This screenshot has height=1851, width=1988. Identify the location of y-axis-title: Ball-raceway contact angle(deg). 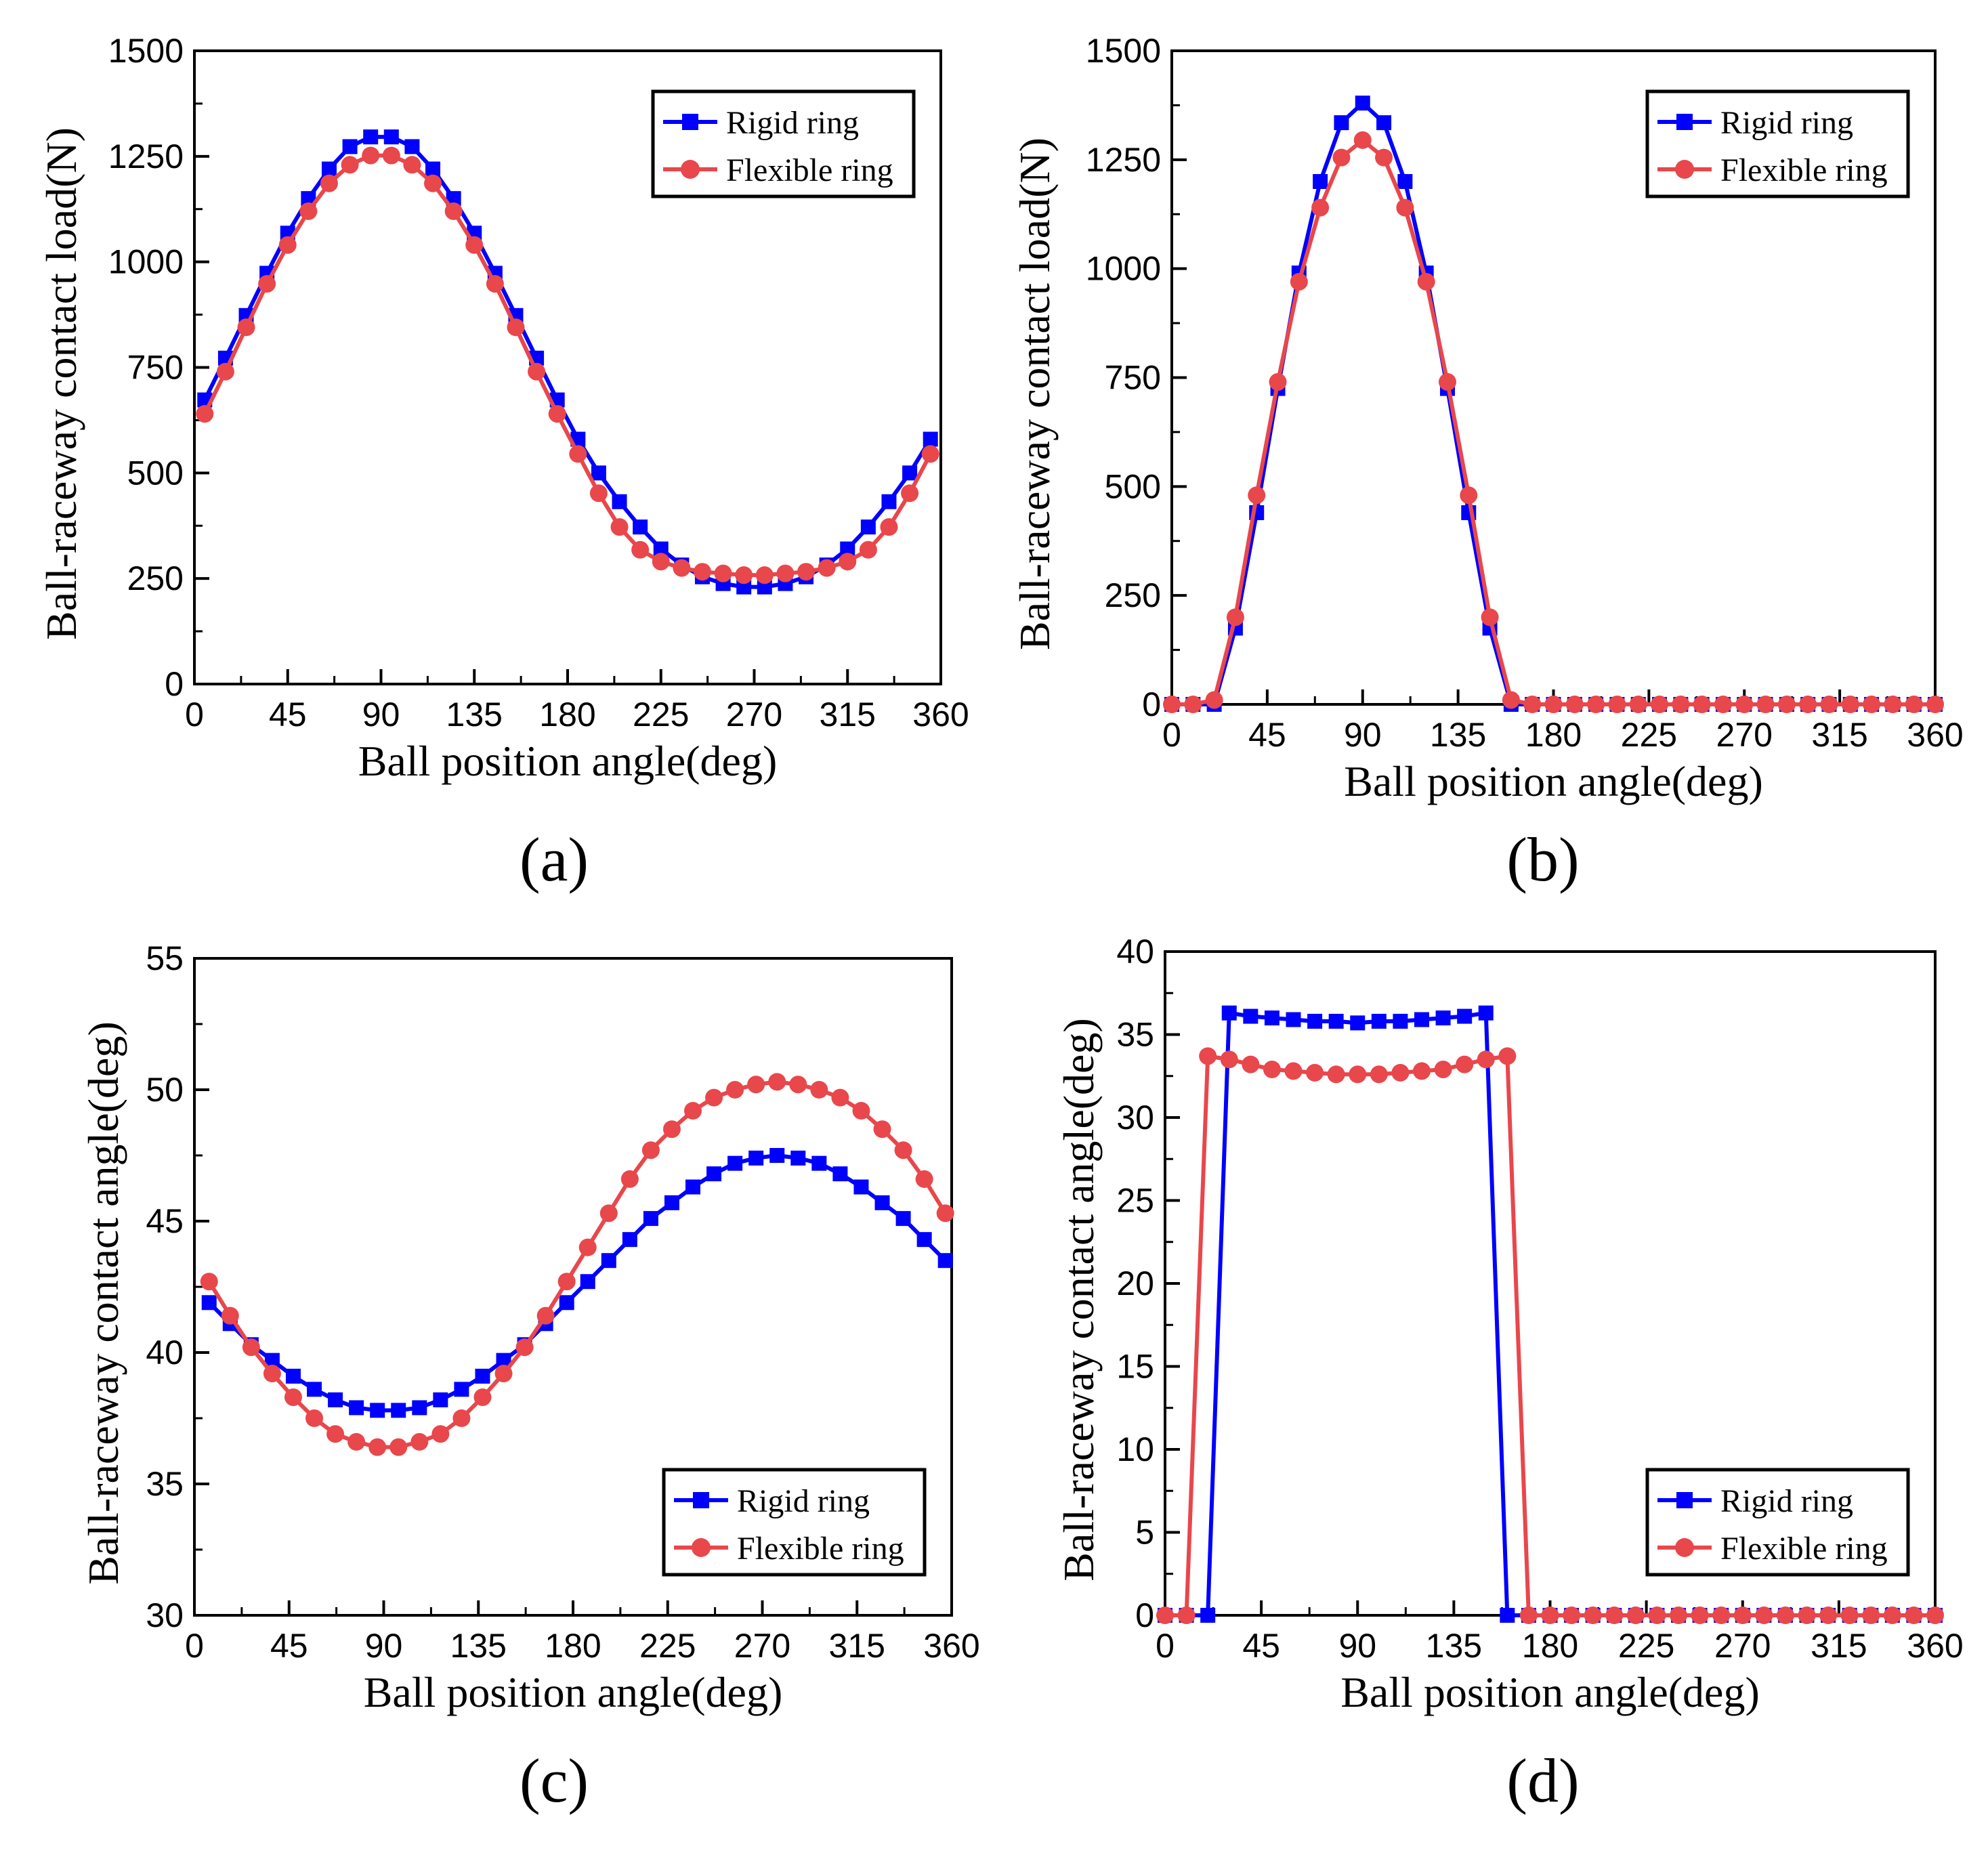
(1079, 1299).